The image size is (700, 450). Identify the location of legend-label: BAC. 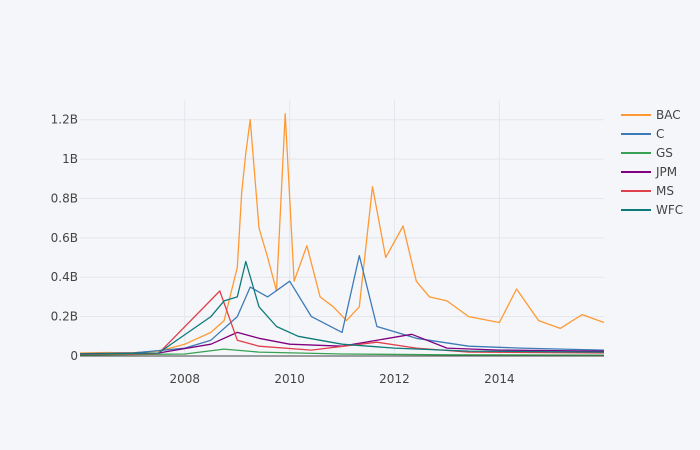
(668, 115).